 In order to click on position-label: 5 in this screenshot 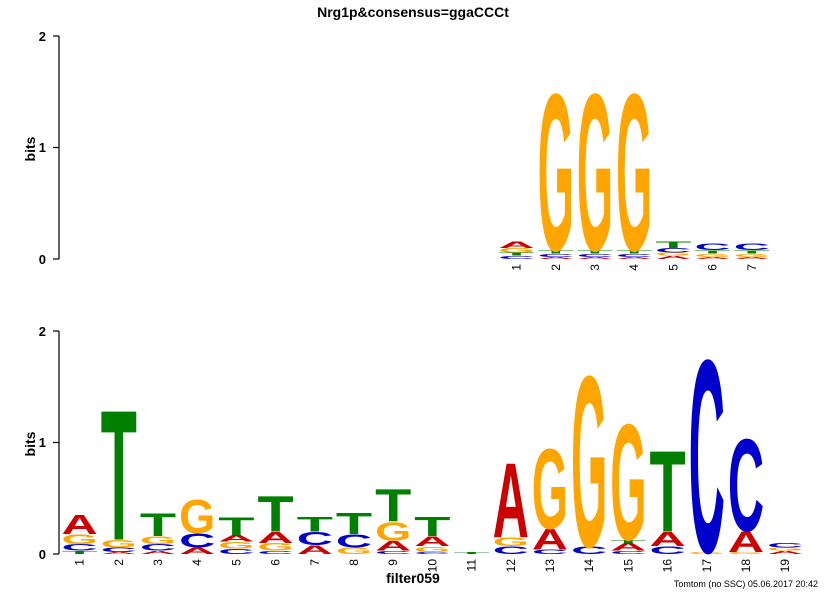, I will do `click(236, 562)`.